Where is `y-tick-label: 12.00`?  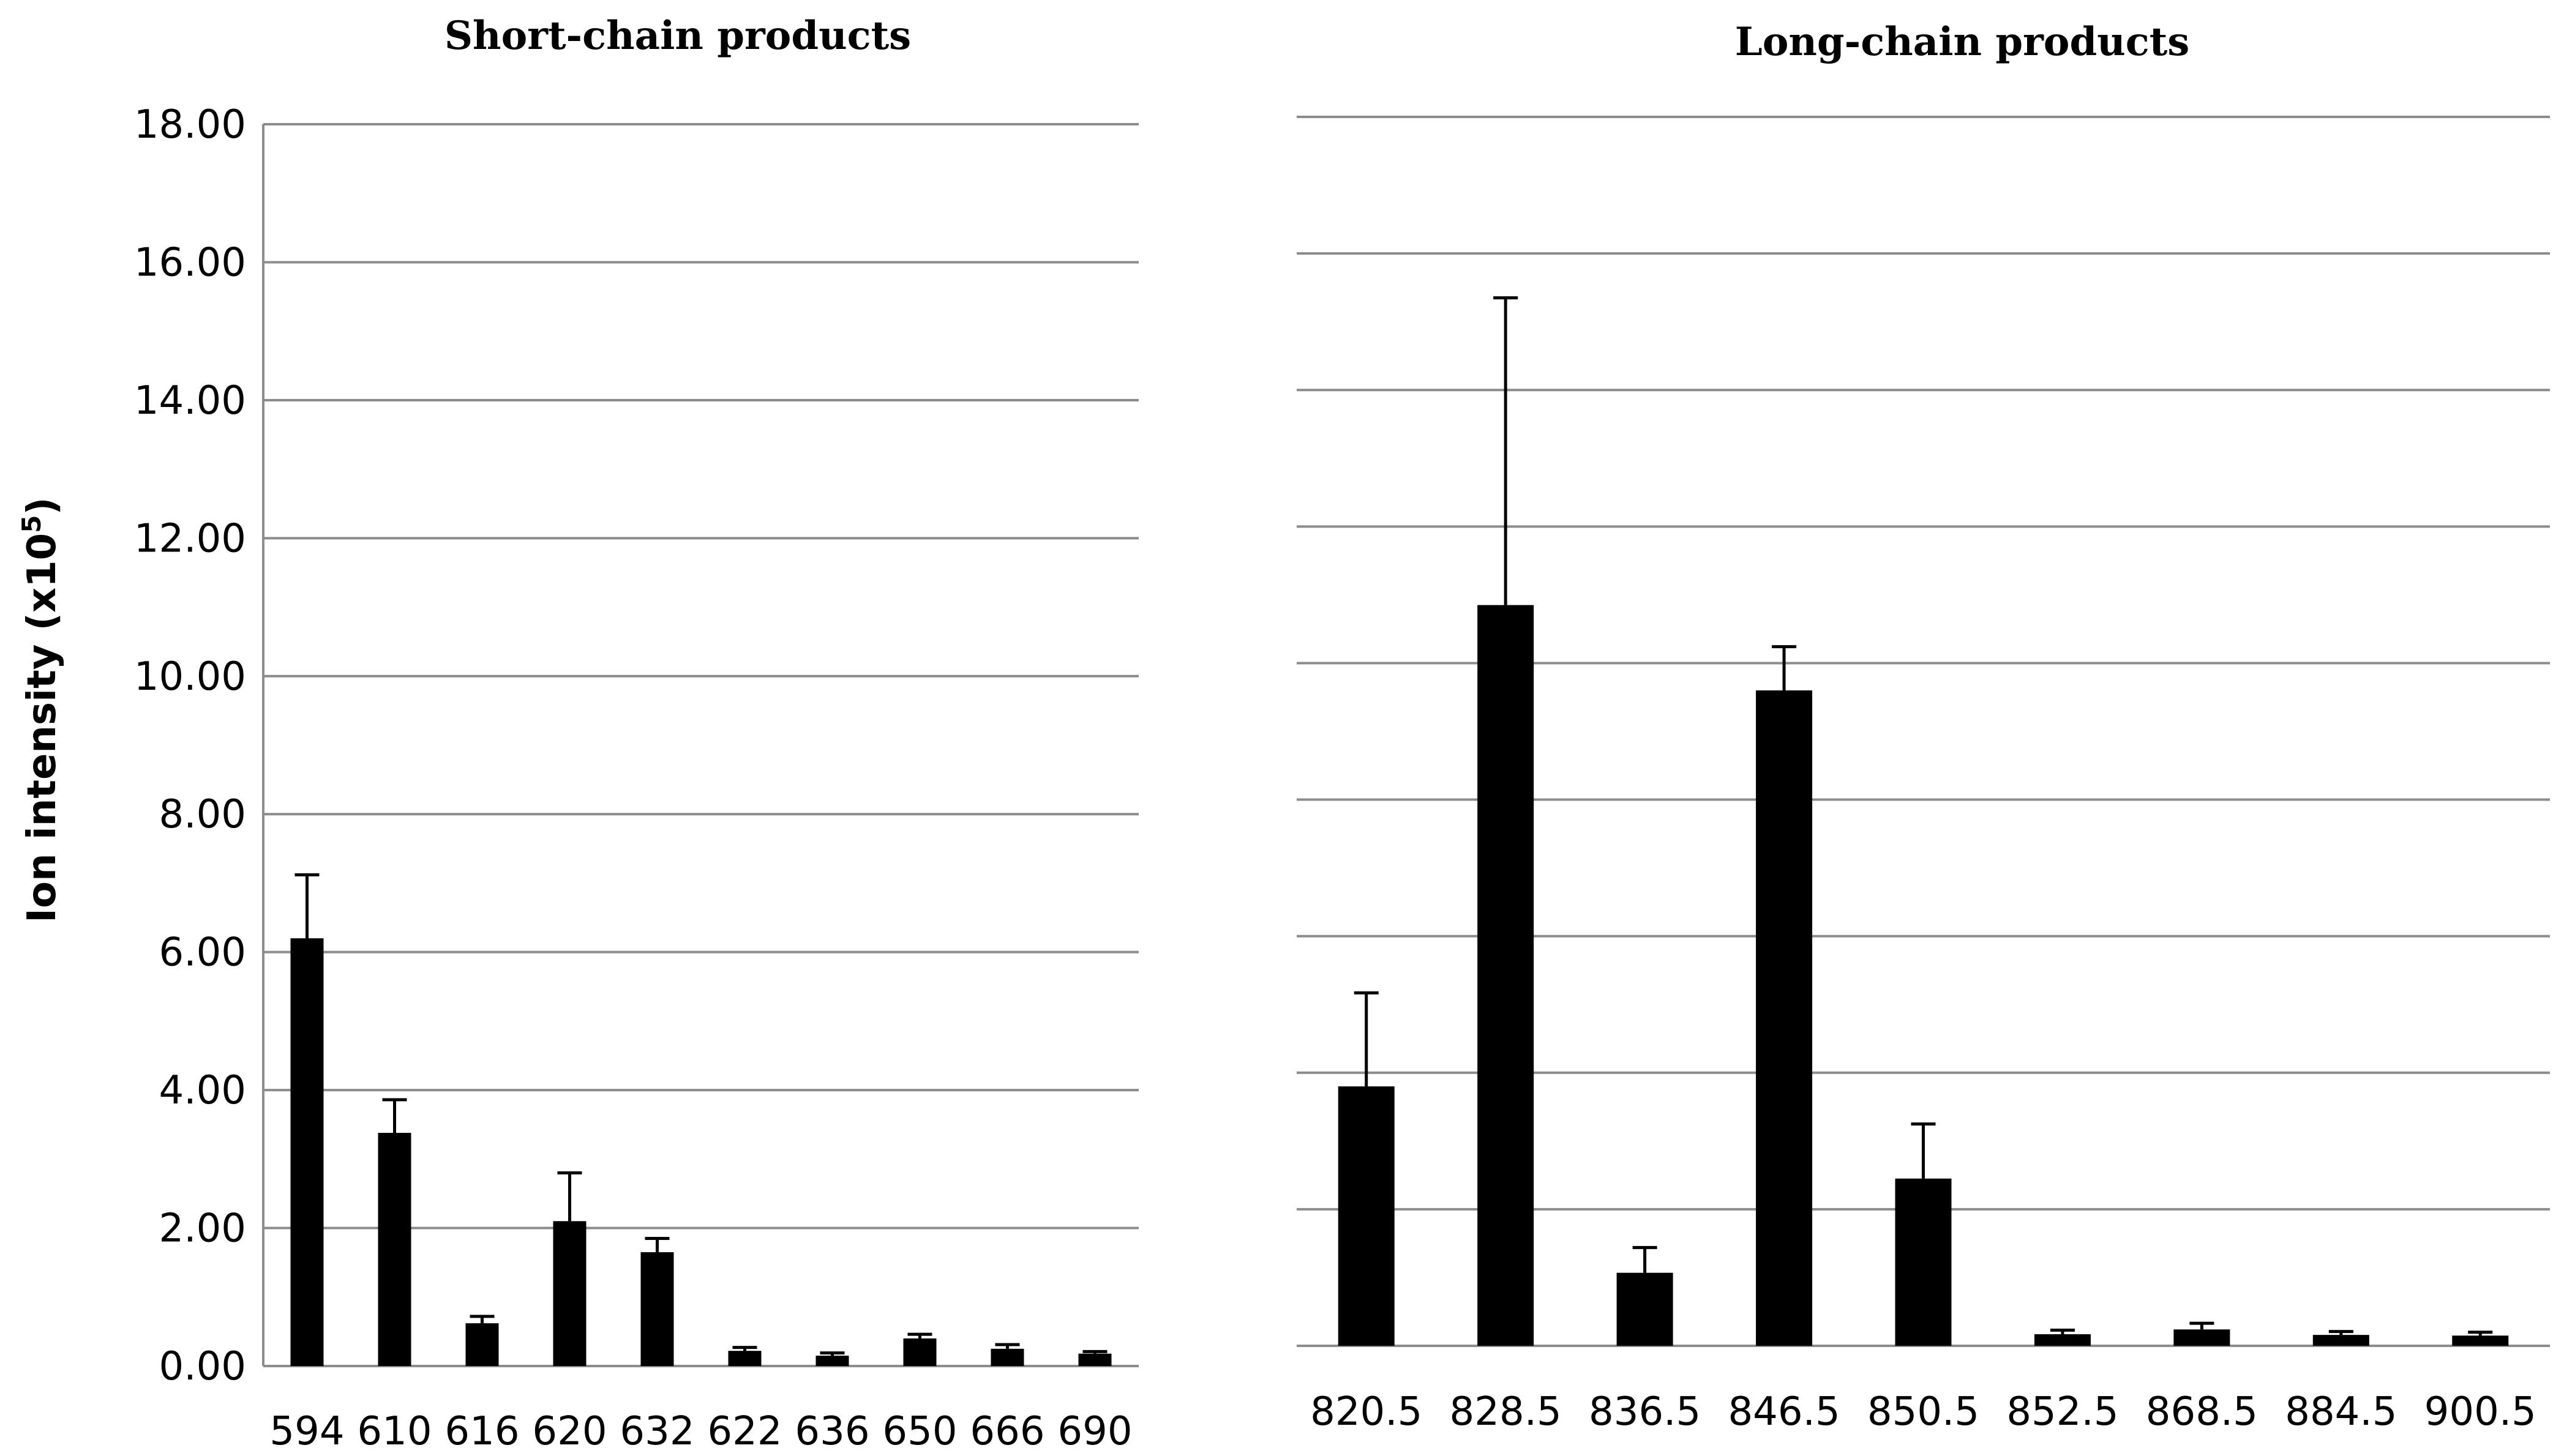 y-tick-label: 12.00 is located at coordinates (190, 538).